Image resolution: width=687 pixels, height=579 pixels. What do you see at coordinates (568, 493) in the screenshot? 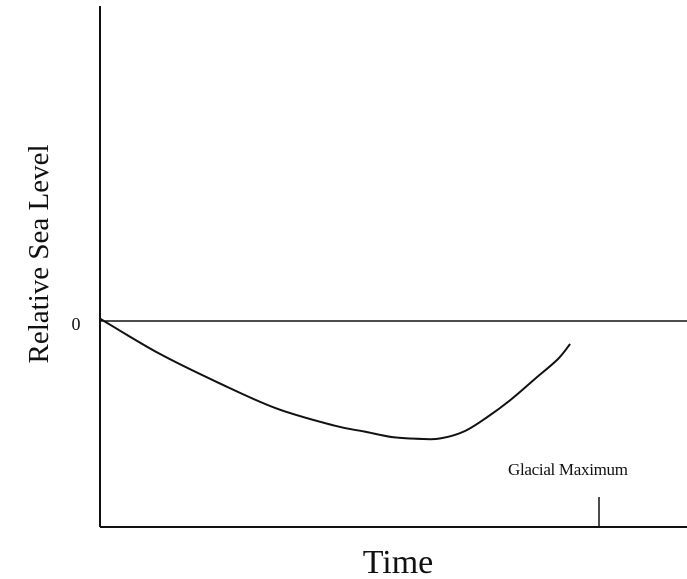
I see `annotation-layer: Glacial Maximum` at bounding box center [568, 493].